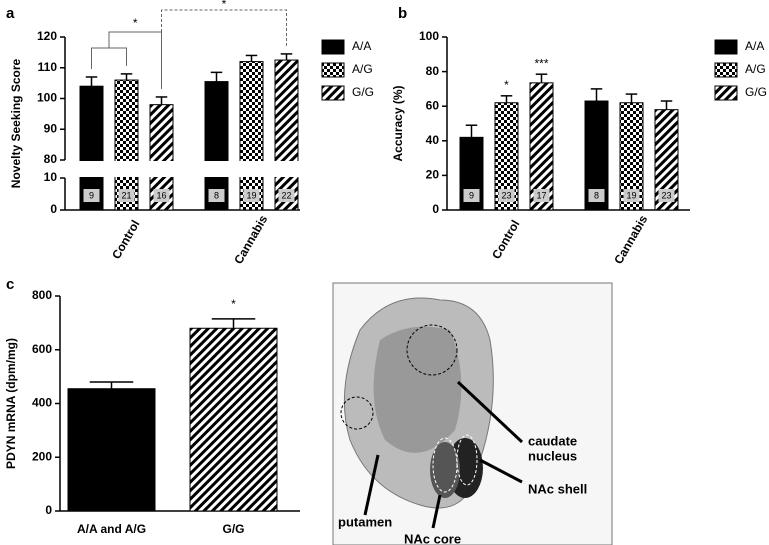 This screenshot has height=545, width=769. Describe the element at coordinates (433, 105) in the screenshot. I see `y-tick-label: 60` at that location.